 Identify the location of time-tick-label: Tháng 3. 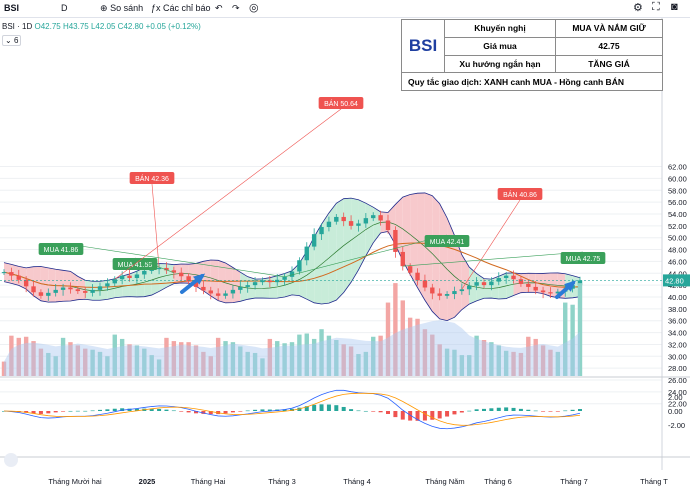
(282, 481).